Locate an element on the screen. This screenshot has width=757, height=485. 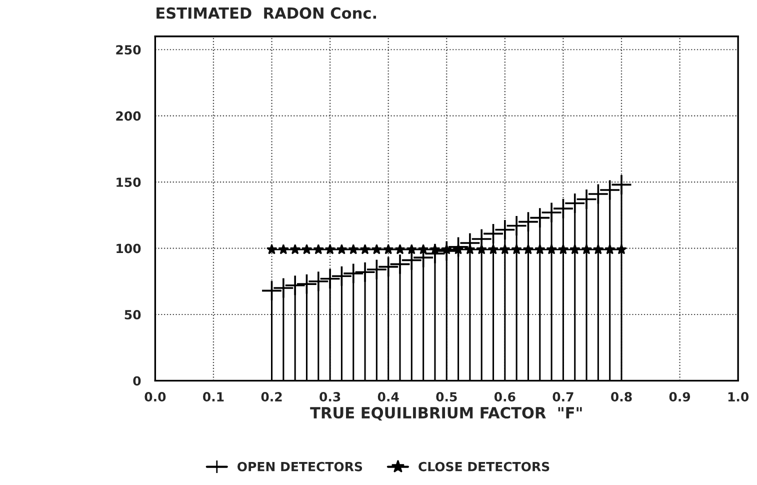
x-tick-label: 0.4 is located at coordinates (388, 397).